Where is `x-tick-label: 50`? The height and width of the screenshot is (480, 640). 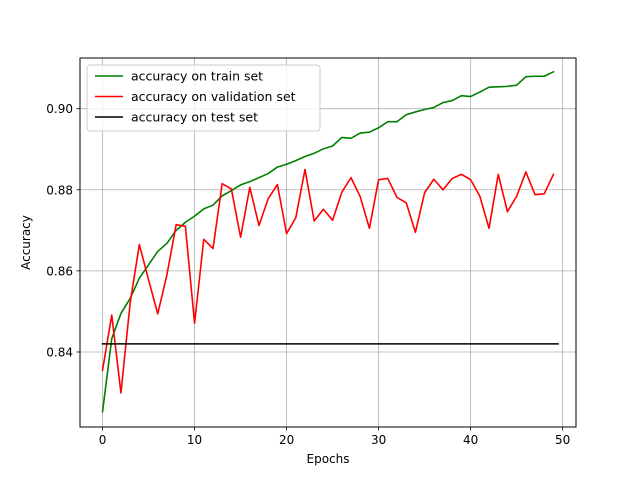
x-tick-label: 50 is located at coordinates (562, 440).